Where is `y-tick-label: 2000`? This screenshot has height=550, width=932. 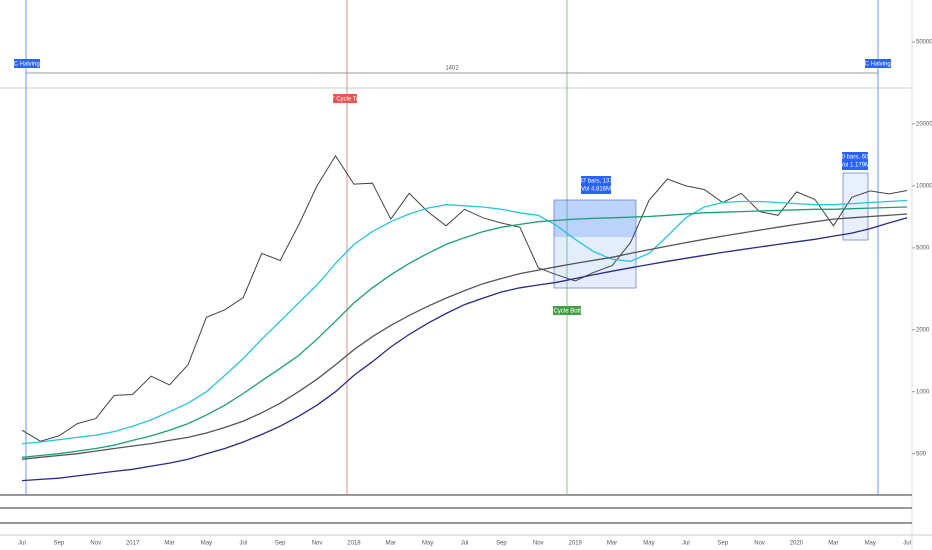
y-tick-label: 2000 is located at coordinates (923, 330).